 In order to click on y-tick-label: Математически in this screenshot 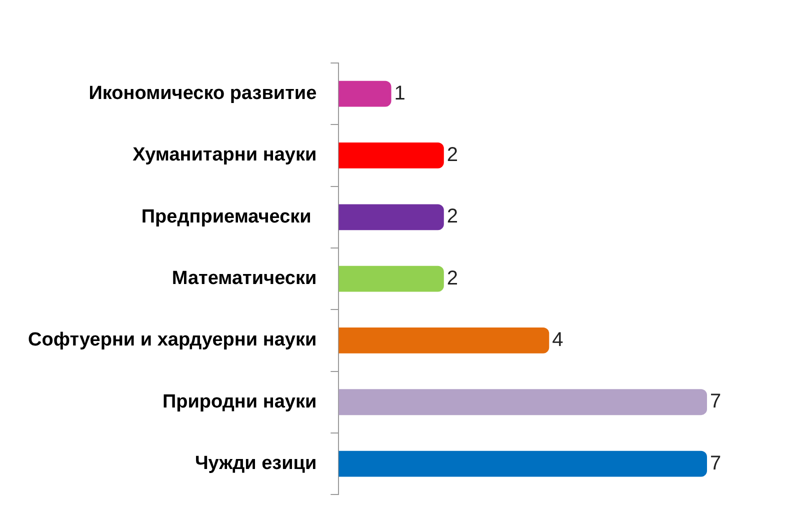, I will do `click(244, 279)`.